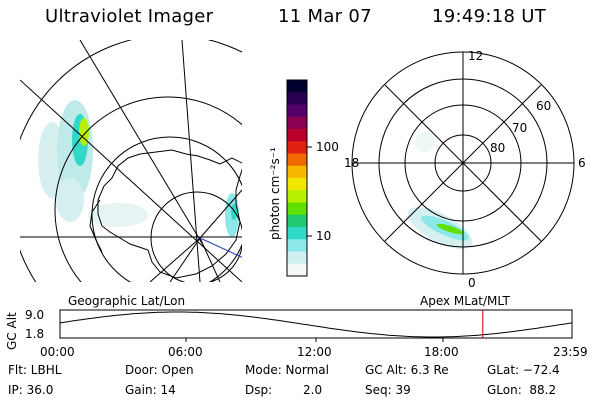 Image resolution: width=600 pixels, height=400 pixels. I want to click on status-dsp-label: Dsp:, so click(259, 390).